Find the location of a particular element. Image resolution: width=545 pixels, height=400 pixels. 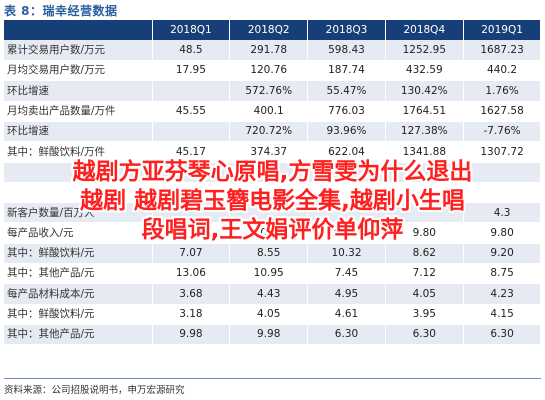

table-cell: 127.38% is located at coordinates (424, 132).